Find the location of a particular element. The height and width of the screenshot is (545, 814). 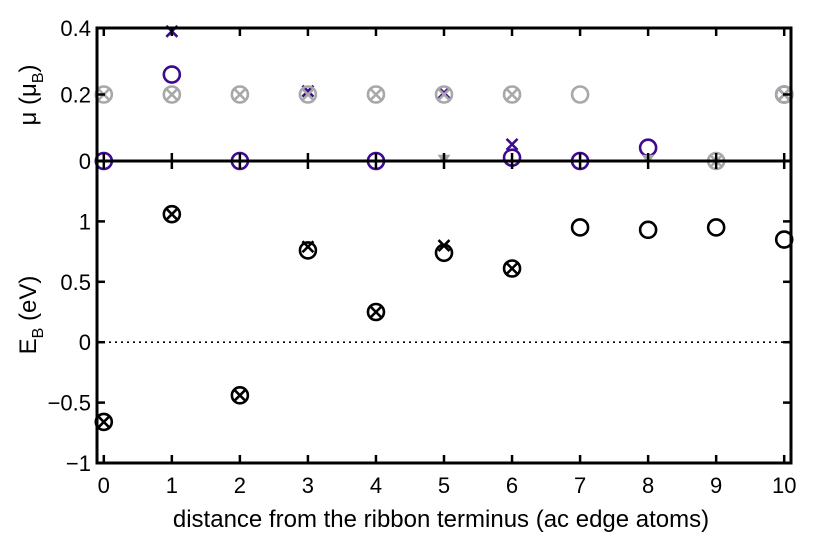

bottom-xtick-label-2: 2 is located at coordinates (240, 485).